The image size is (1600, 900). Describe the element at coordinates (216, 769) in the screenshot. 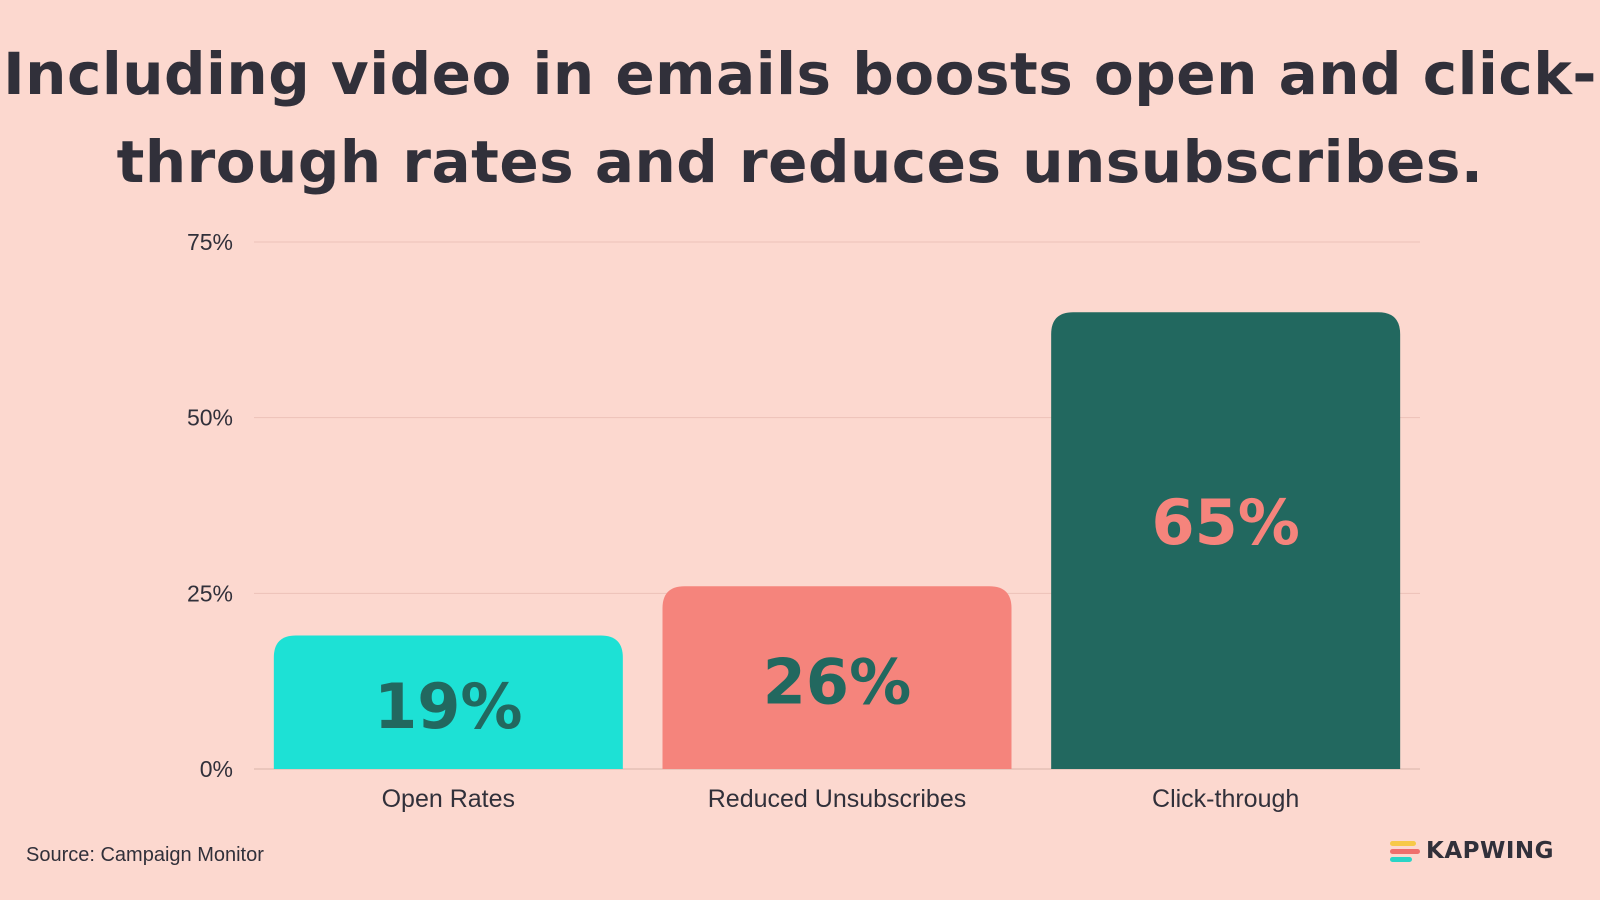

I see `y-tick-label: 0%` at that location.